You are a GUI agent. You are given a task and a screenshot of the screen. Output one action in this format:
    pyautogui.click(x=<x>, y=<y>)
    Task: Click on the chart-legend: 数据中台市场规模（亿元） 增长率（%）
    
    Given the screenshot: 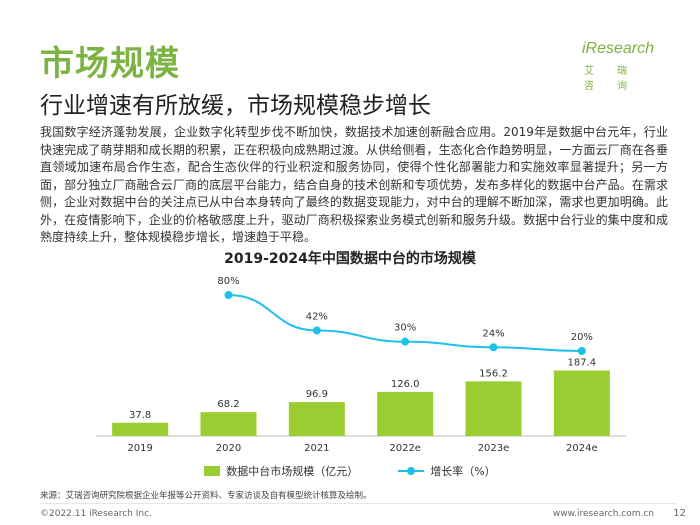 What is the action you would take?
    pyautogui.click(x=350, y=471)
    